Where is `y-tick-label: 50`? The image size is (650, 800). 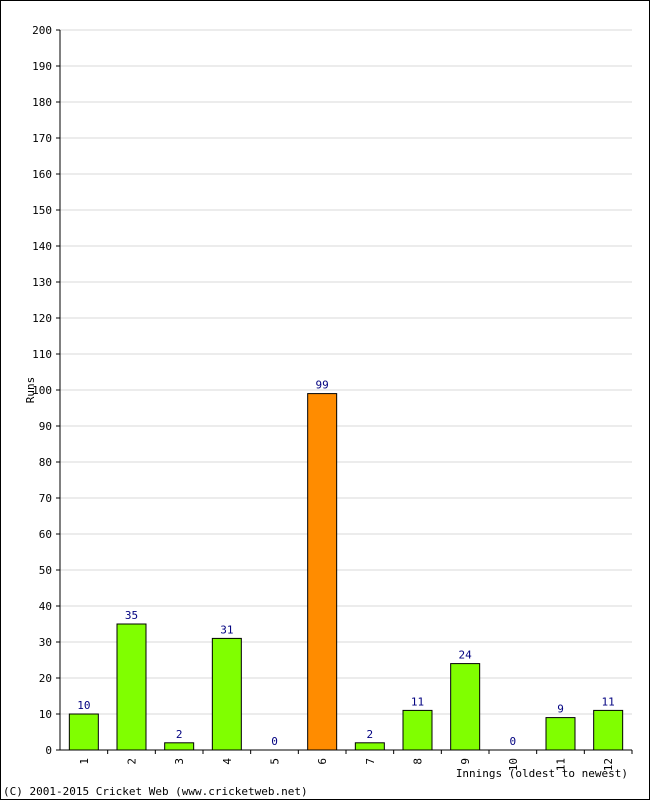
y-tick-label: 50 is located at coordinates (45, 570).